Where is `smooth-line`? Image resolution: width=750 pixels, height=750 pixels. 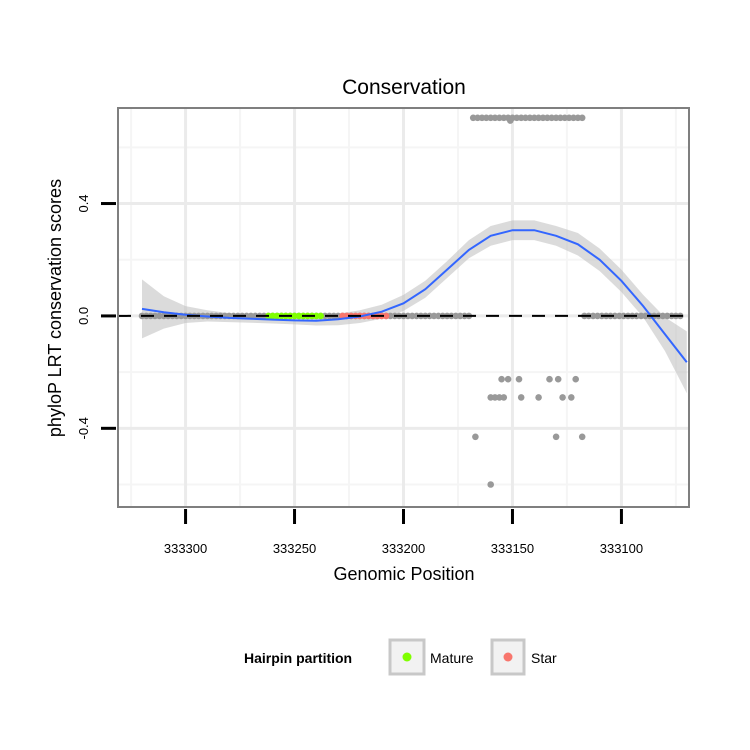
smooth-line is located at coordinates (414, 296).